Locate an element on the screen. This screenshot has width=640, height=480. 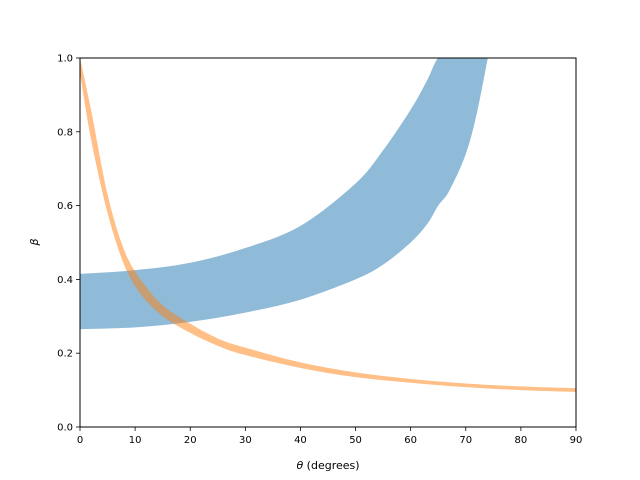
x-axis-label: θ (degrees) is located at coordinates (327, 465).